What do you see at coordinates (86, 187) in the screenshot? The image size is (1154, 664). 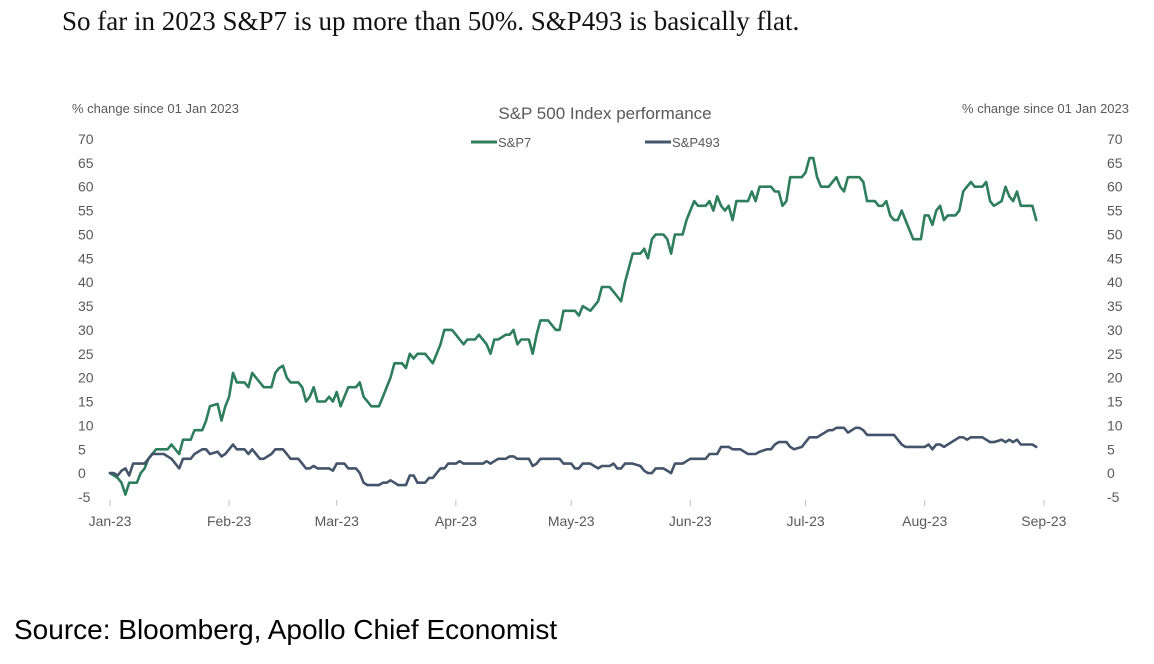 I see `y-tick-label-left: 60` at bounding box center [86, 187].